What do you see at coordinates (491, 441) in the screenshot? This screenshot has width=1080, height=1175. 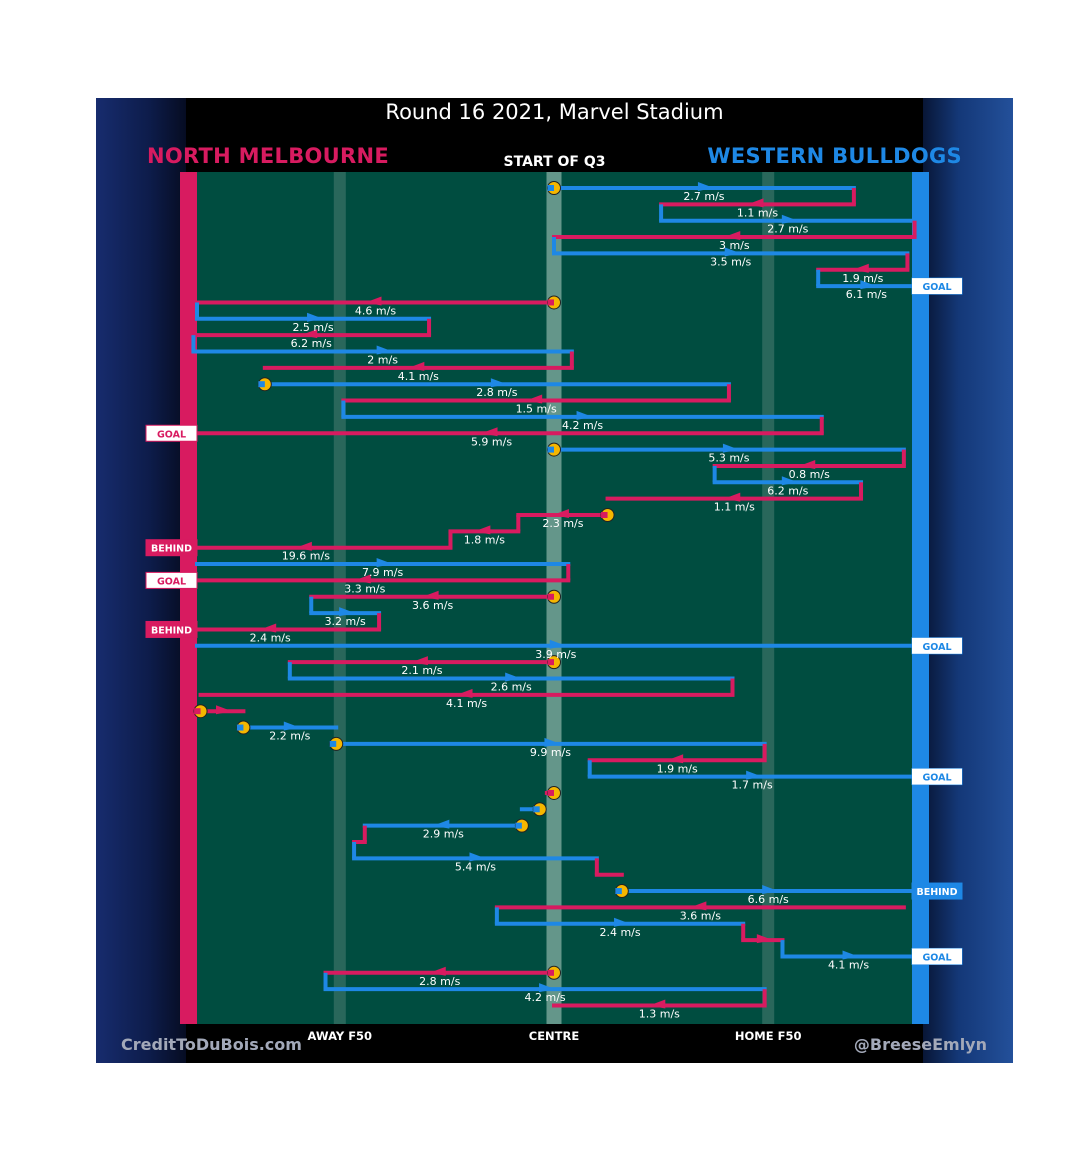 I see `speed-label: 5.9 m/s` at bounding box center [491, 441].